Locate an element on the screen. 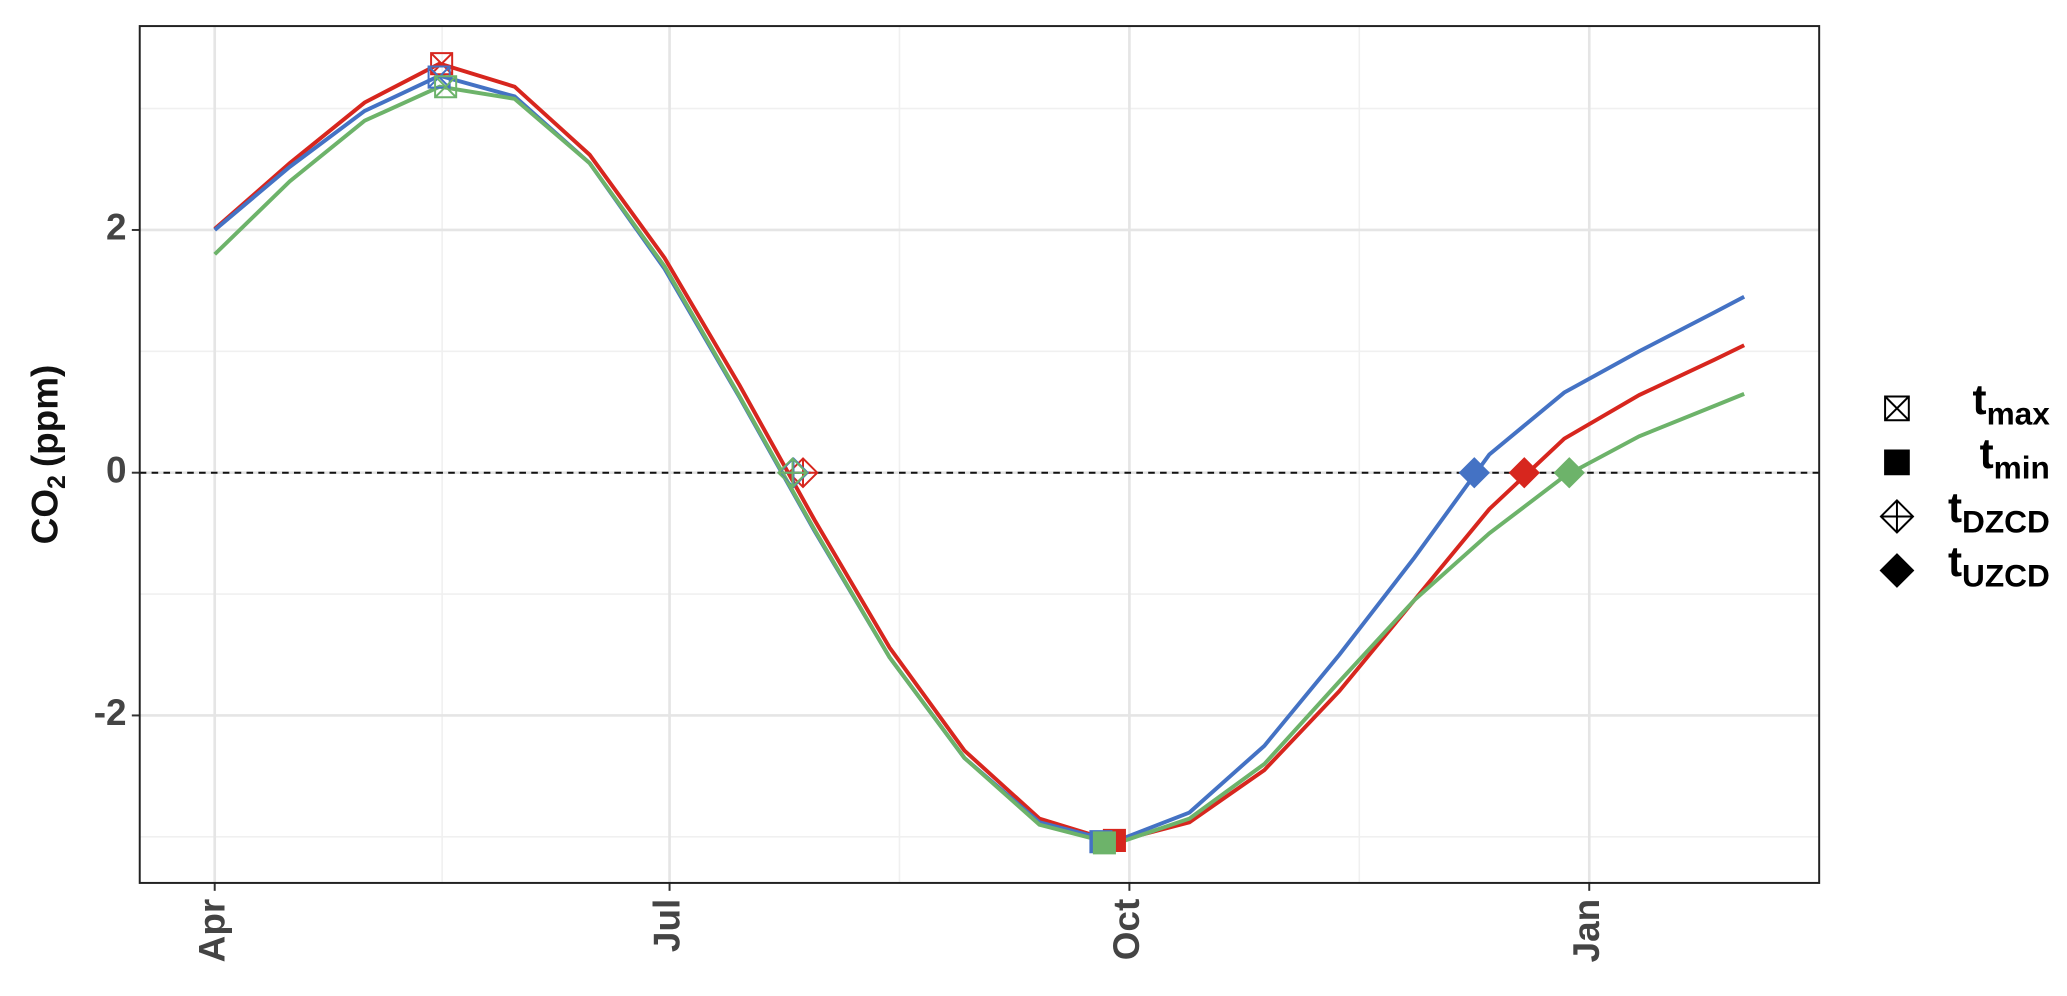  legend-label: tUZCD is located at coordinates (1999, 565).